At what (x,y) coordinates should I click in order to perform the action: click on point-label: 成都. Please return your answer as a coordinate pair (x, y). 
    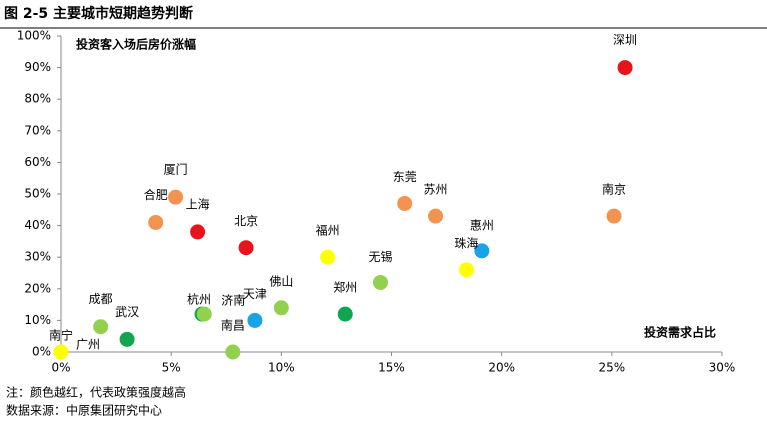
    Looking at the image, I should click on (101, 299).